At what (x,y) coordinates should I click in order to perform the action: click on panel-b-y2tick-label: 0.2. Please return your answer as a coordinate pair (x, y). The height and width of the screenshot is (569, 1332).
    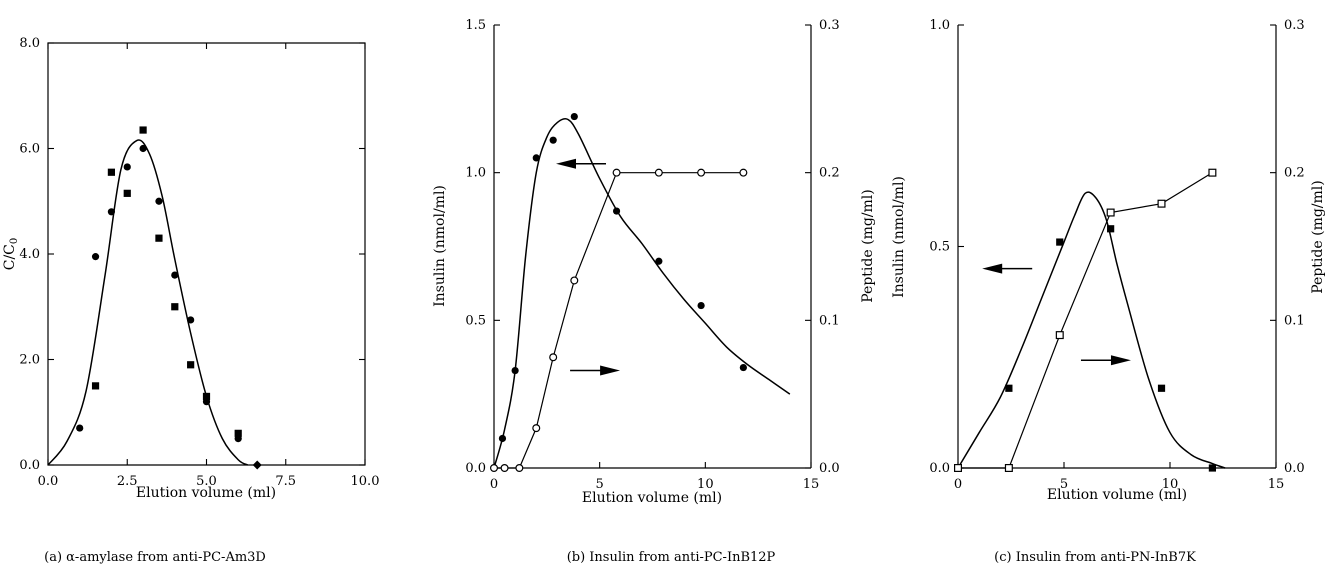
    Looking at the image, I should click on (829, 173).